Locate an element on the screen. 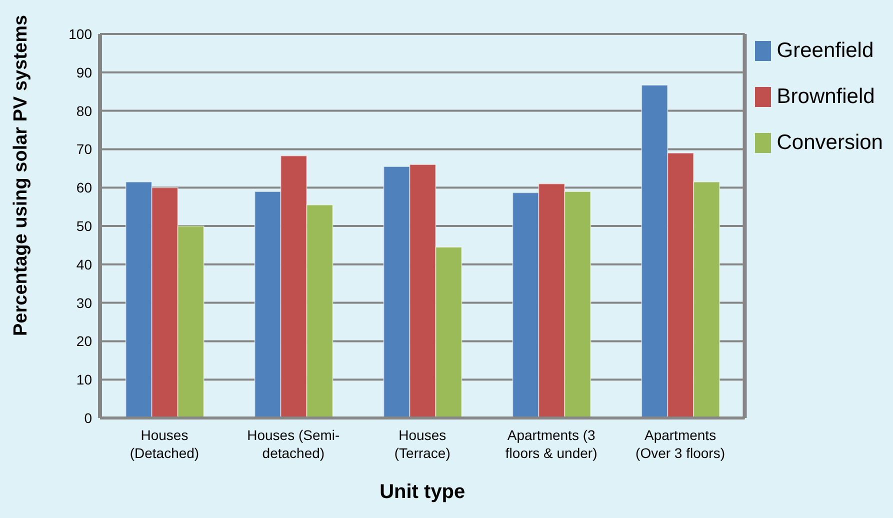 The image size is (893, 518). y-axis-title: Percentage using solar PV systems is located at coordinates (21, 175).